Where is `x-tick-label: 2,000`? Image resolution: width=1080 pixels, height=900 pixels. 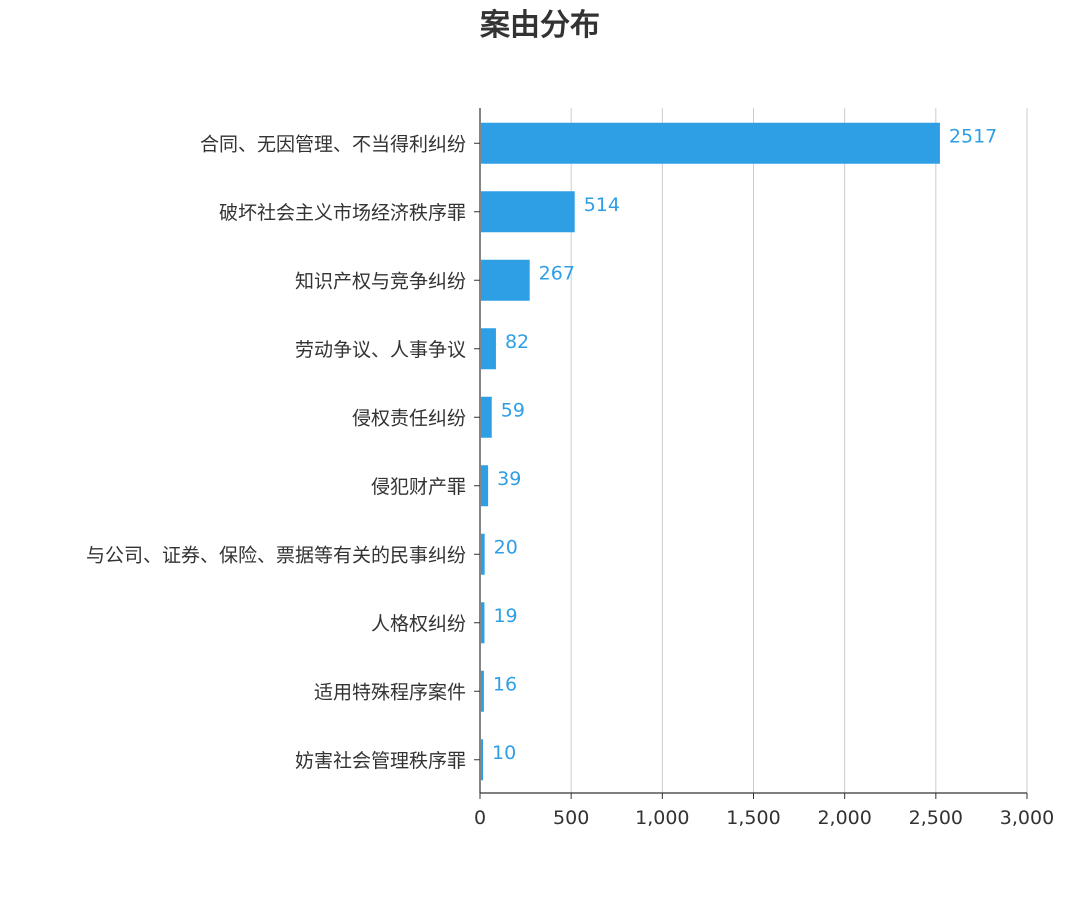
x-tick-label: 2,000 is located at coordinates (844, 818).